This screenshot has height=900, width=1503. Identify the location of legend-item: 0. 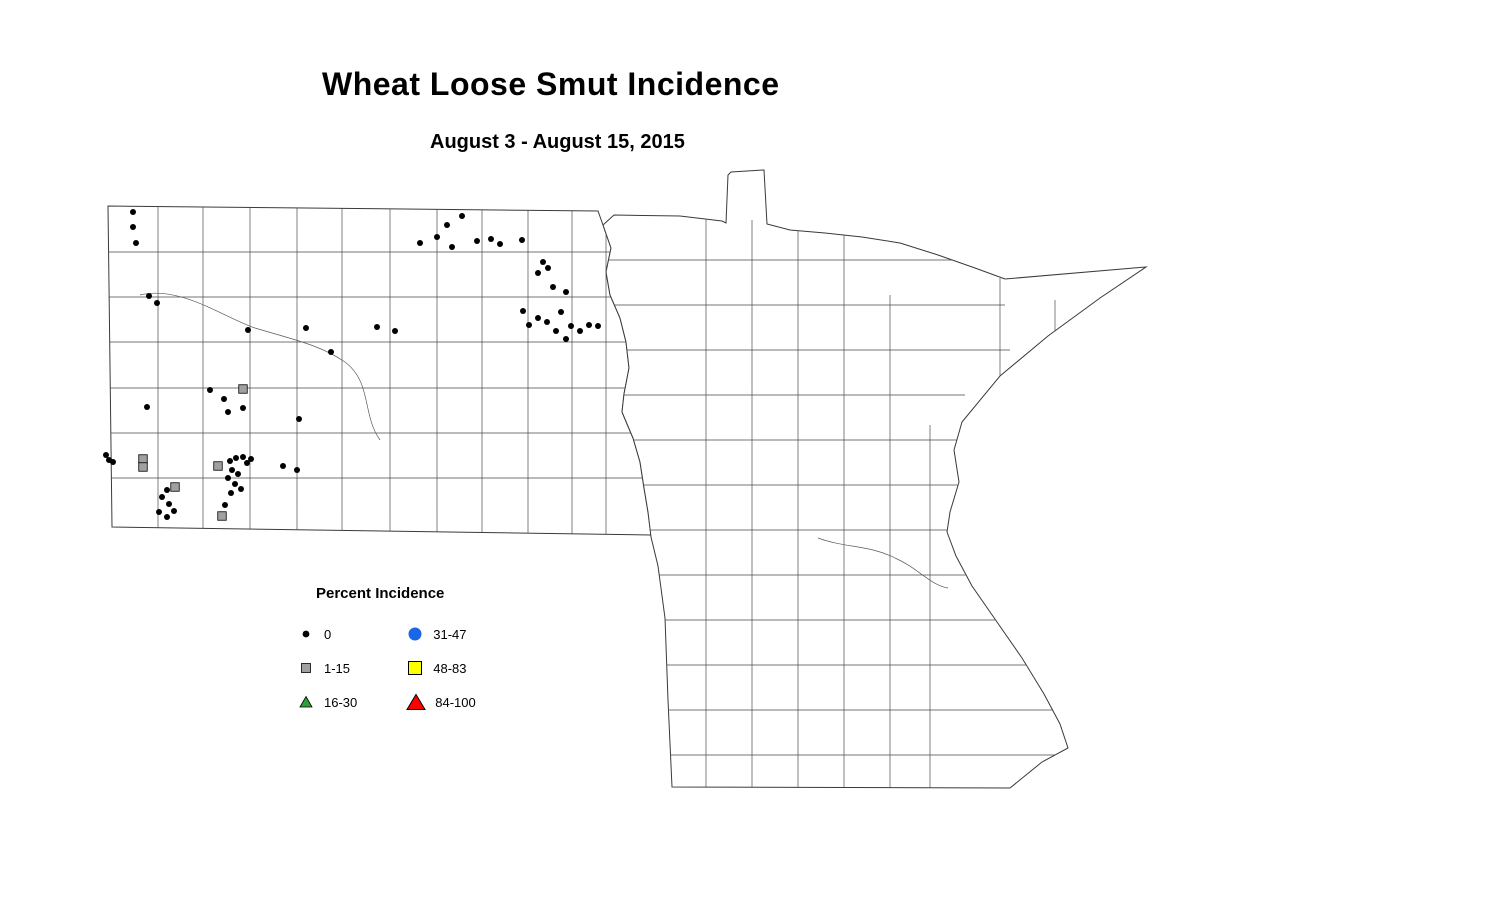
(326, 634).